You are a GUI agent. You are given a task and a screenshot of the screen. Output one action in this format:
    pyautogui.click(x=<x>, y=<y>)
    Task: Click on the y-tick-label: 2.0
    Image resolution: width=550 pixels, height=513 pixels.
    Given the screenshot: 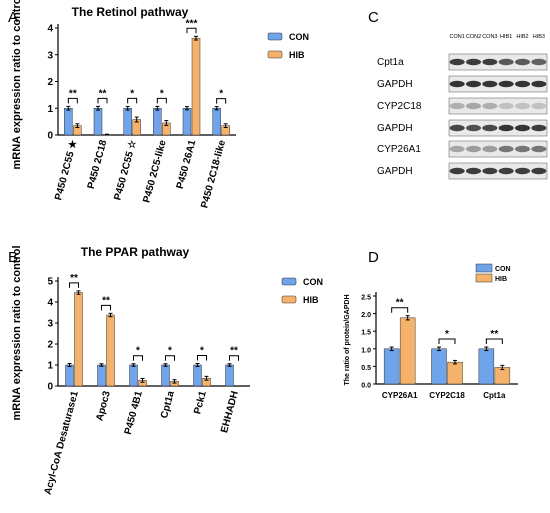 What is the action you would take?
    pyautogui.click(x=366, y=315)
    